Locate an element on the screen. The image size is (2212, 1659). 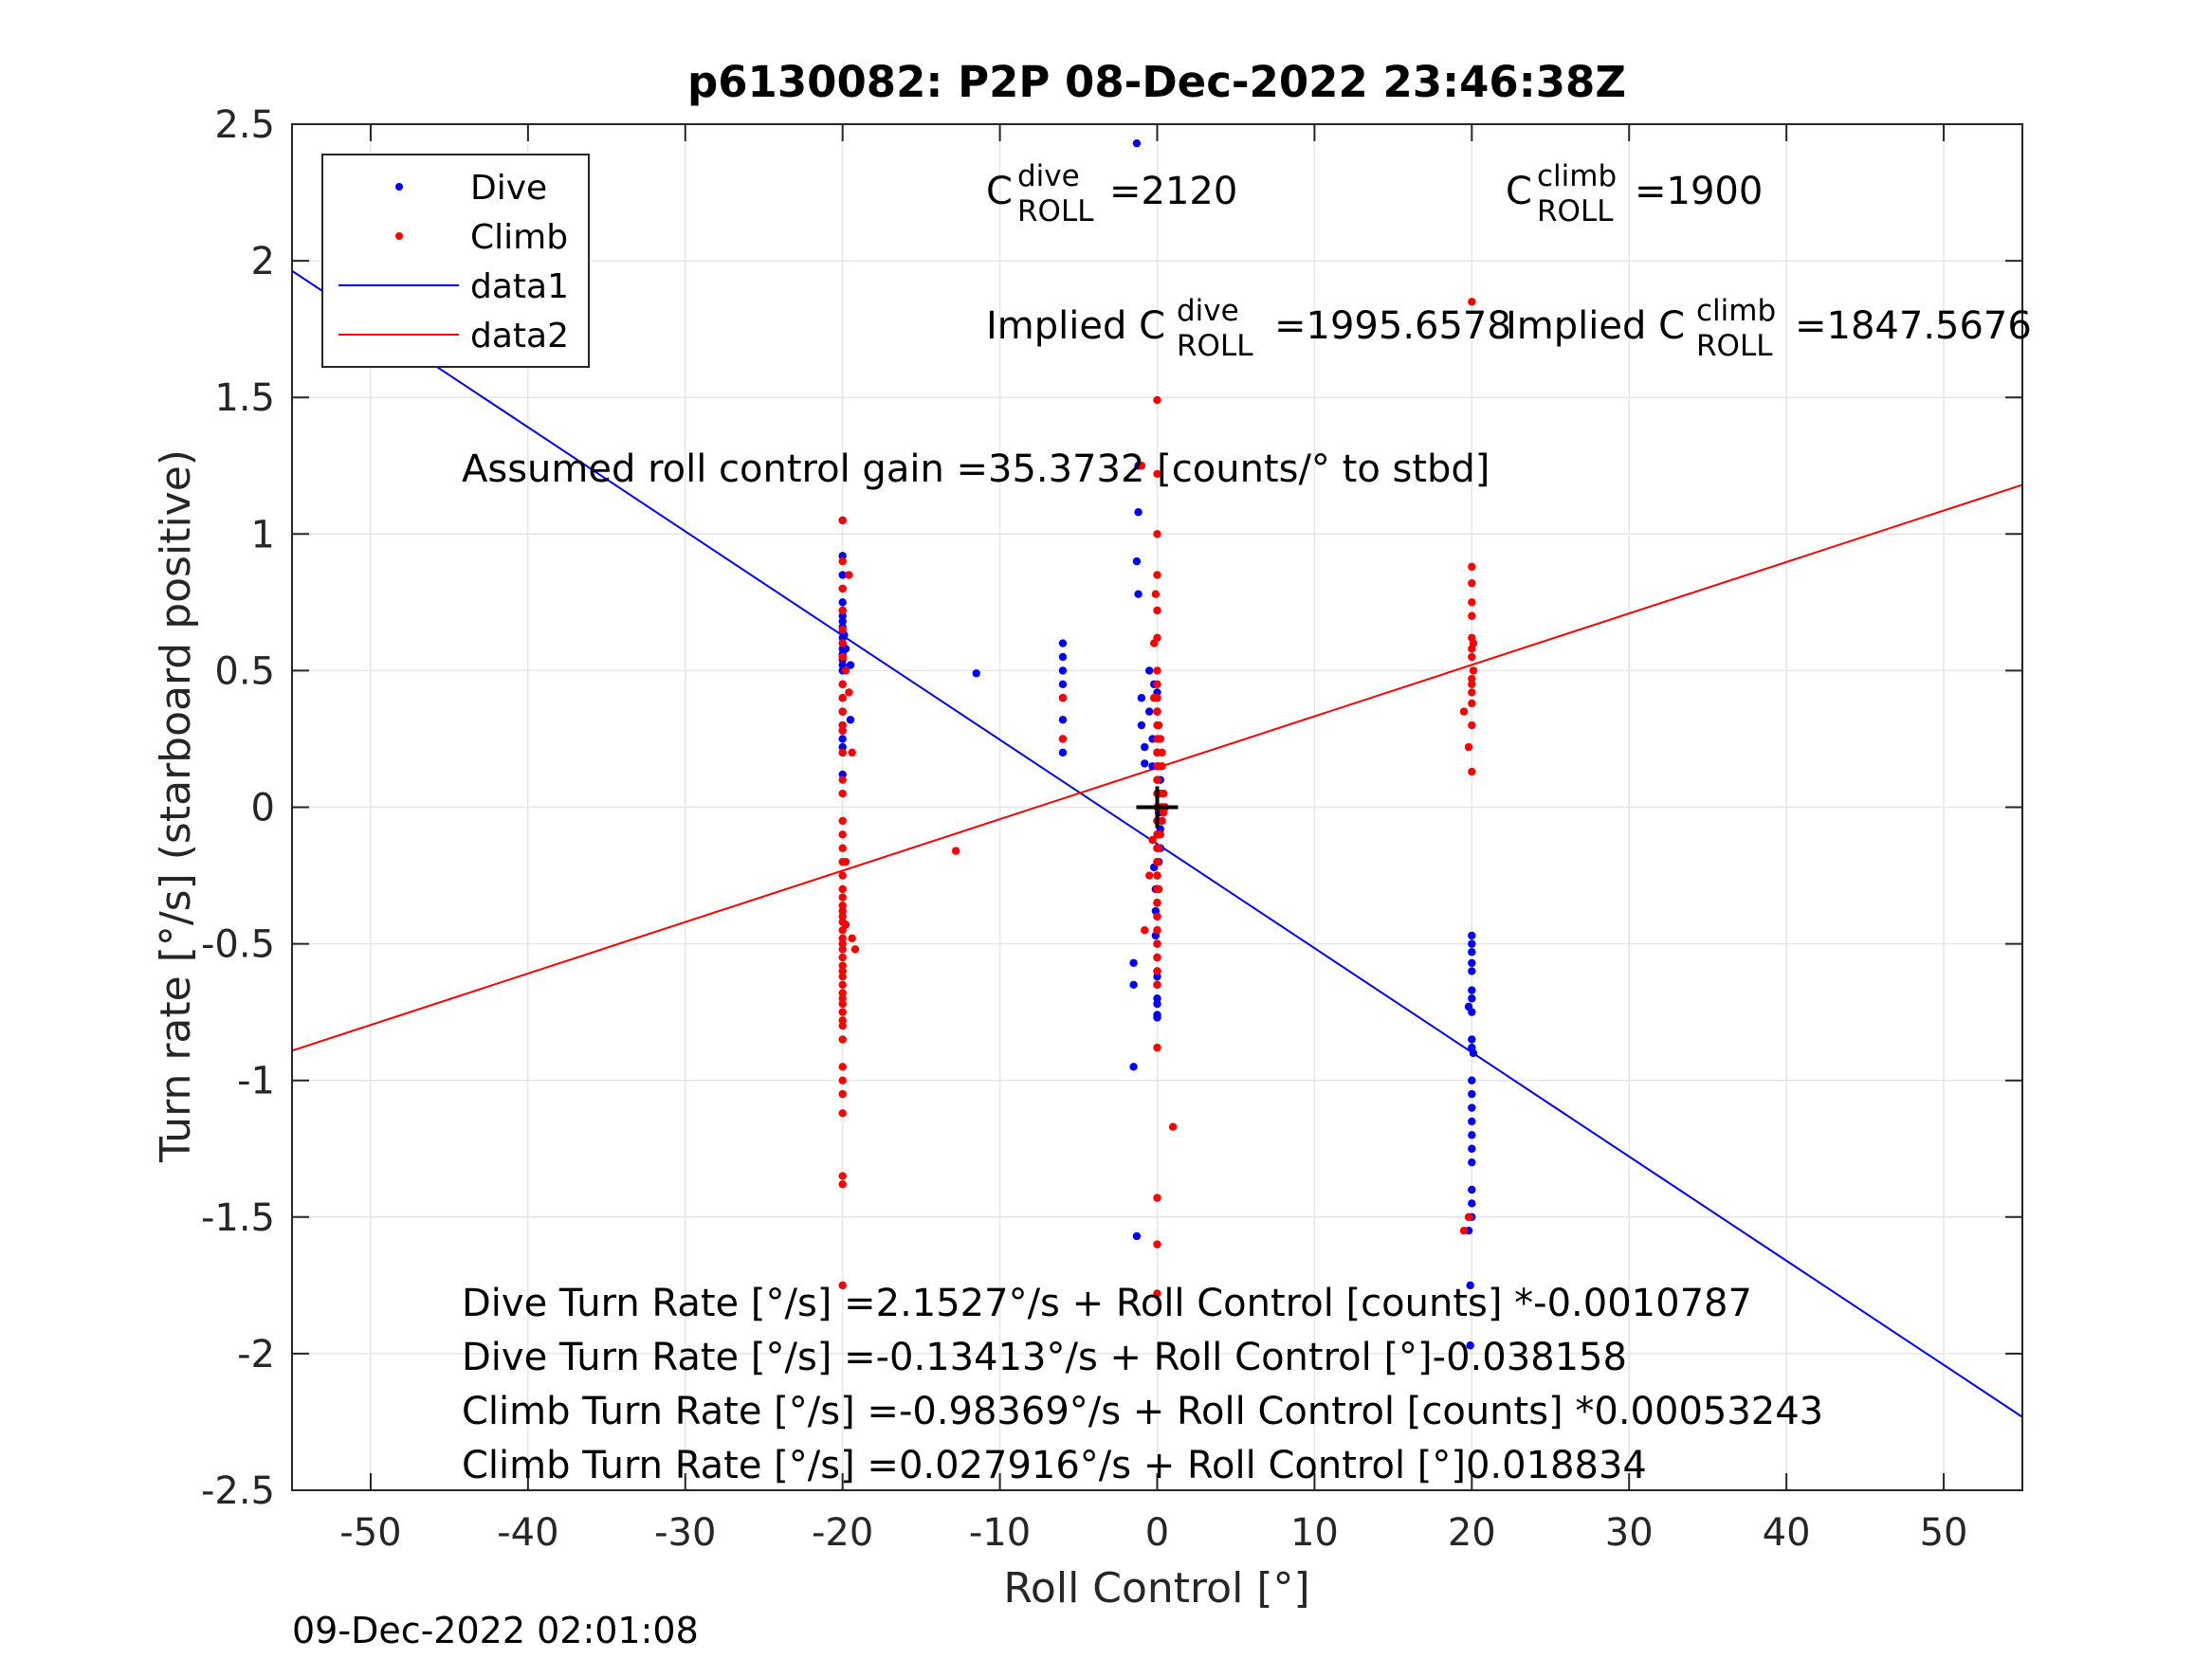
c-dive-sub: ROLL is located at coordinates (1055, 211).